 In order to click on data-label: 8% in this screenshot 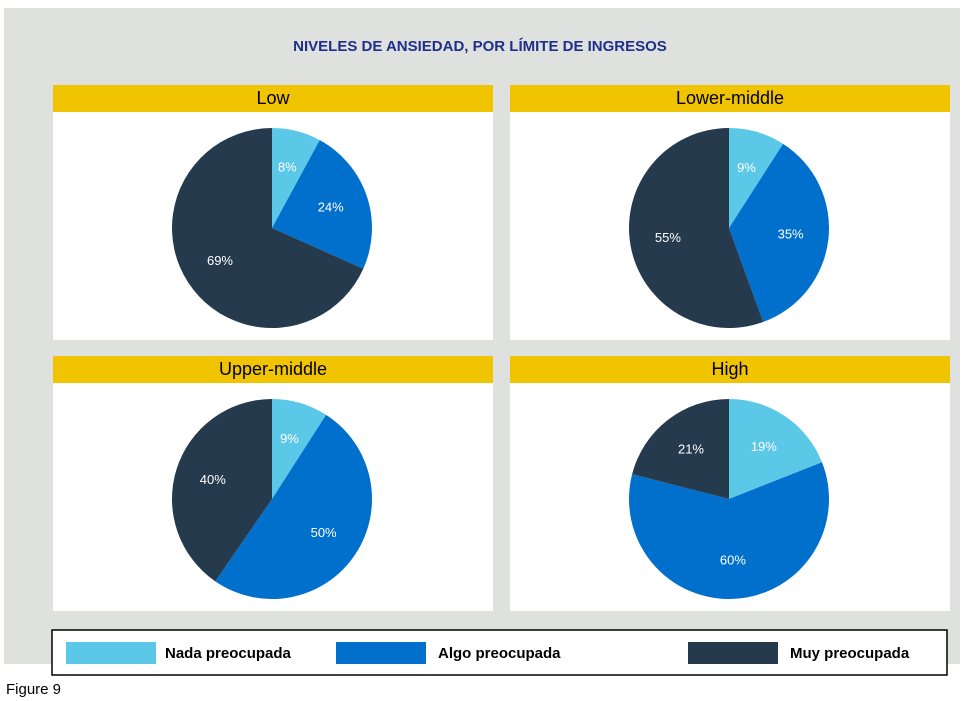, I will do `click(287, 166)`.